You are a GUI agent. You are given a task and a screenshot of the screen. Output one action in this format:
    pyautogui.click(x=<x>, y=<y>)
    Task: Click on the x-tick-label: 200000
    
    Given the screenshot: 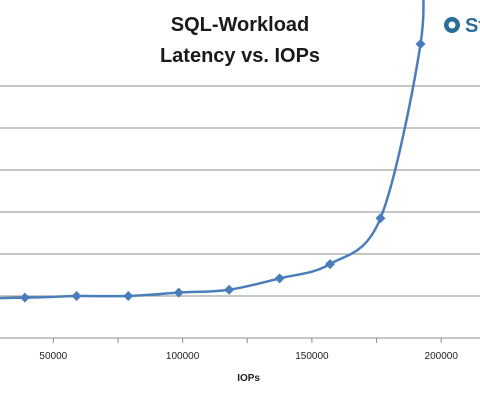 What is the action you would take?
    pyautogui.click(x=442, y=356)
    